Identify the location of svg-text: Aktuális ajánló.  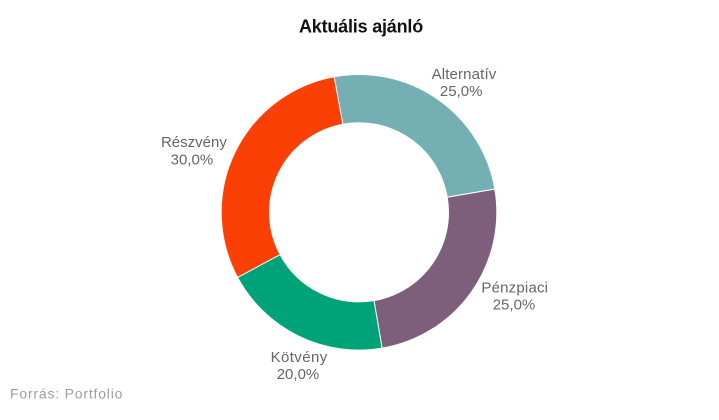
(361, 27).